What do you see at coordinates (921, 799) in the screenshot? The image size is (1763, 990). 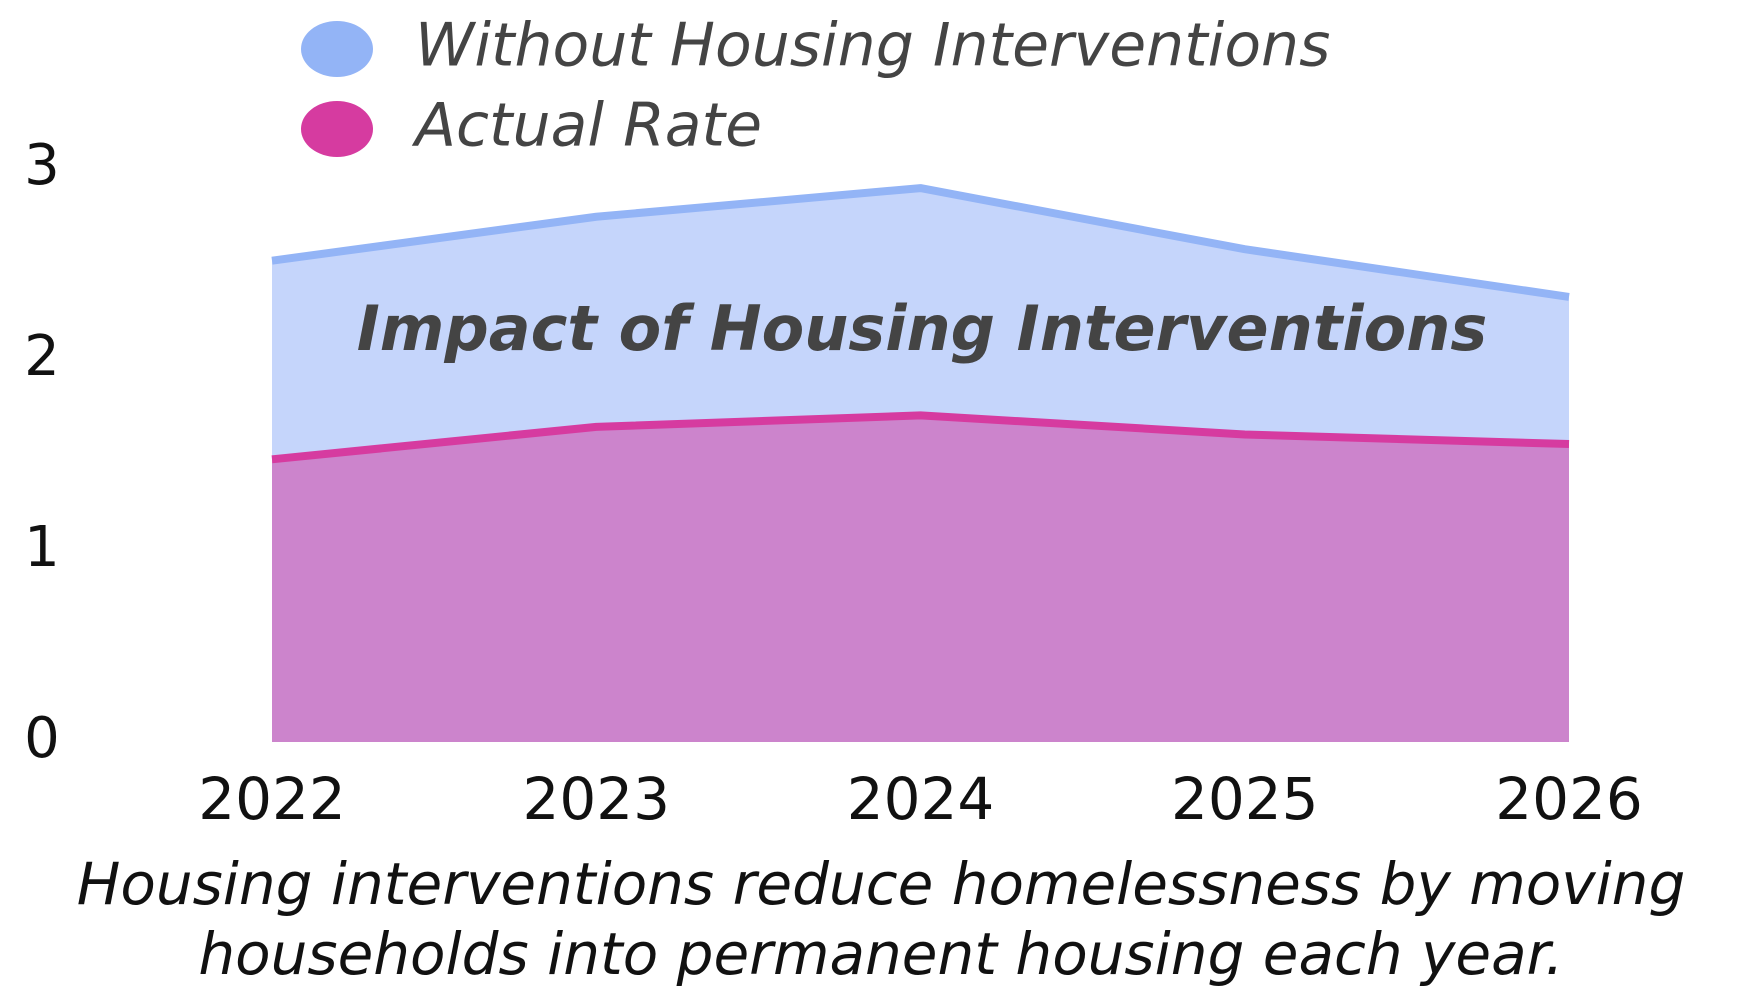 I see `x-tick-label: 2024` at bounding box center [921, 799].